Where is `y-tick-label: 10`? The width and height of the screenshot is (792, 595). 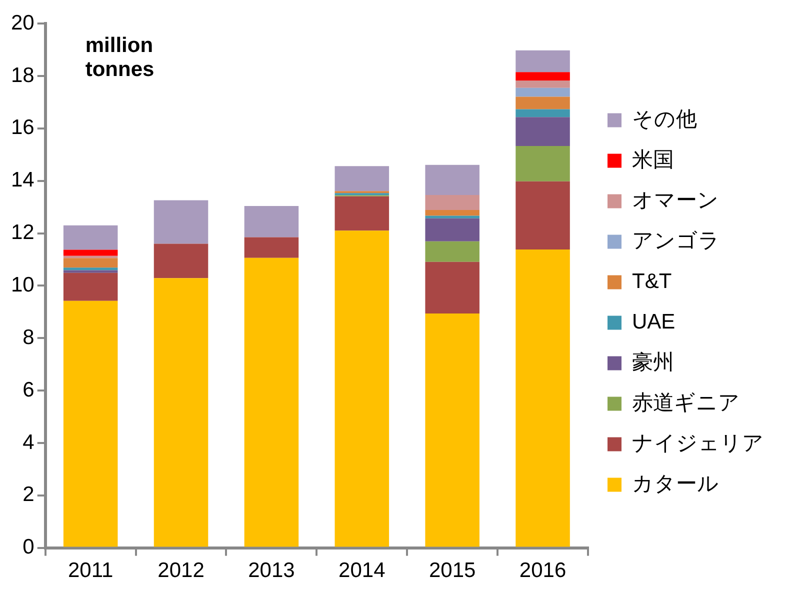
y-tick-label: 10 is located at coordinates (22, 284).